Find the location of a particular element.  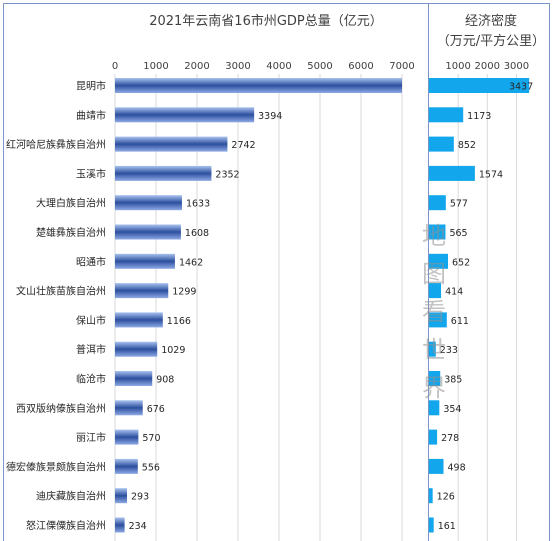

density-tick-label: 2000 is located at coordinates (487, 66).